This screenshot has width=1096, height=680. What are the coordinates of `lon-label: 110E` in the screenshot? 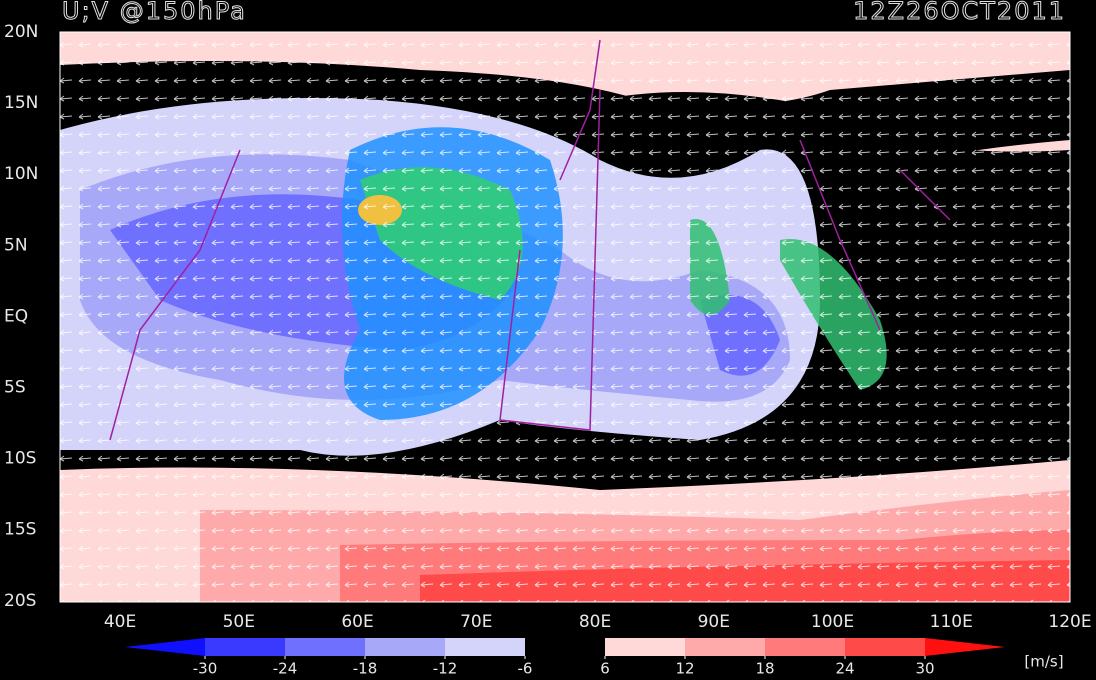 It's located at (951, 622).